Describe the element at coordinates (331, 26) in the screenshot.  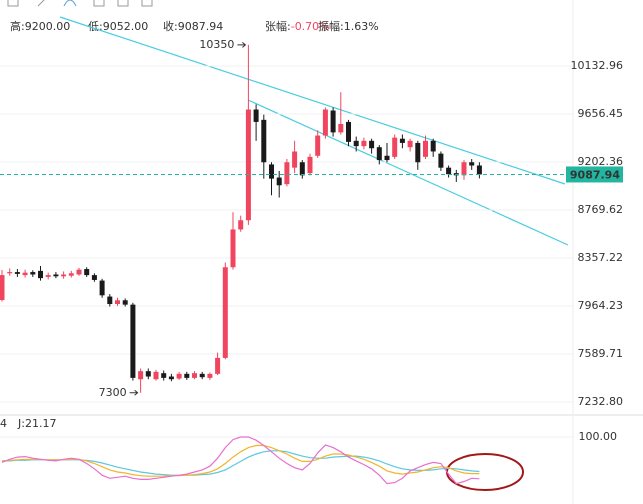
I see `header-label: 振幅:` at that location.